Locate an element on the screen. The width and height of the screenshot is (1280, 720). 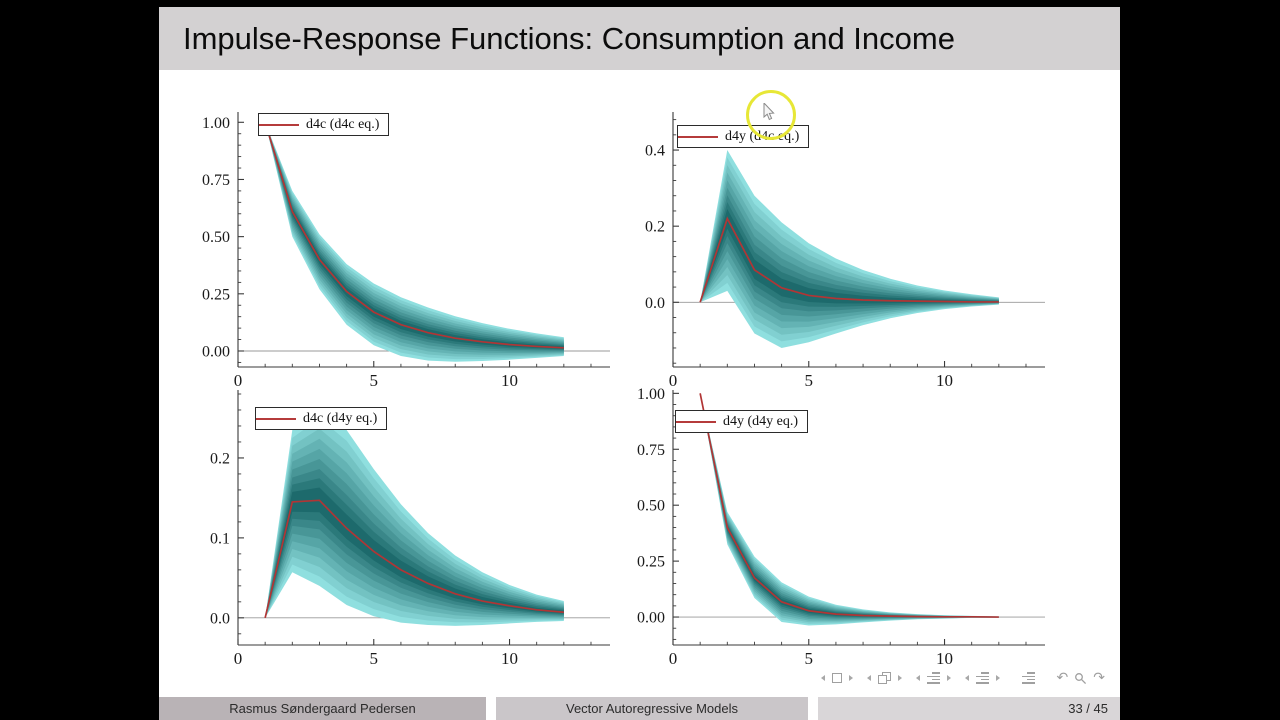
legend-d4y-d4y: d4y (d4y eq.) is located at coordinates (742, 421).